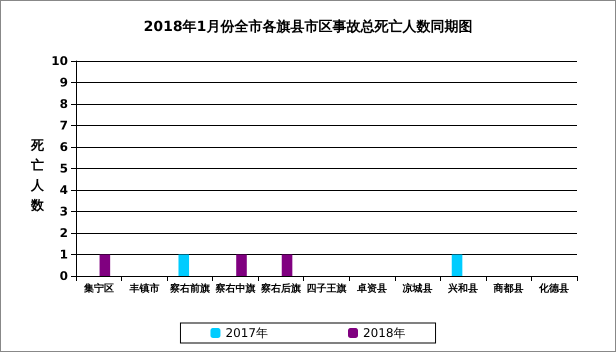 The height and width of the screenshot is (352, 616). I want to click on y-tick-label: 6, so click(64, 147).